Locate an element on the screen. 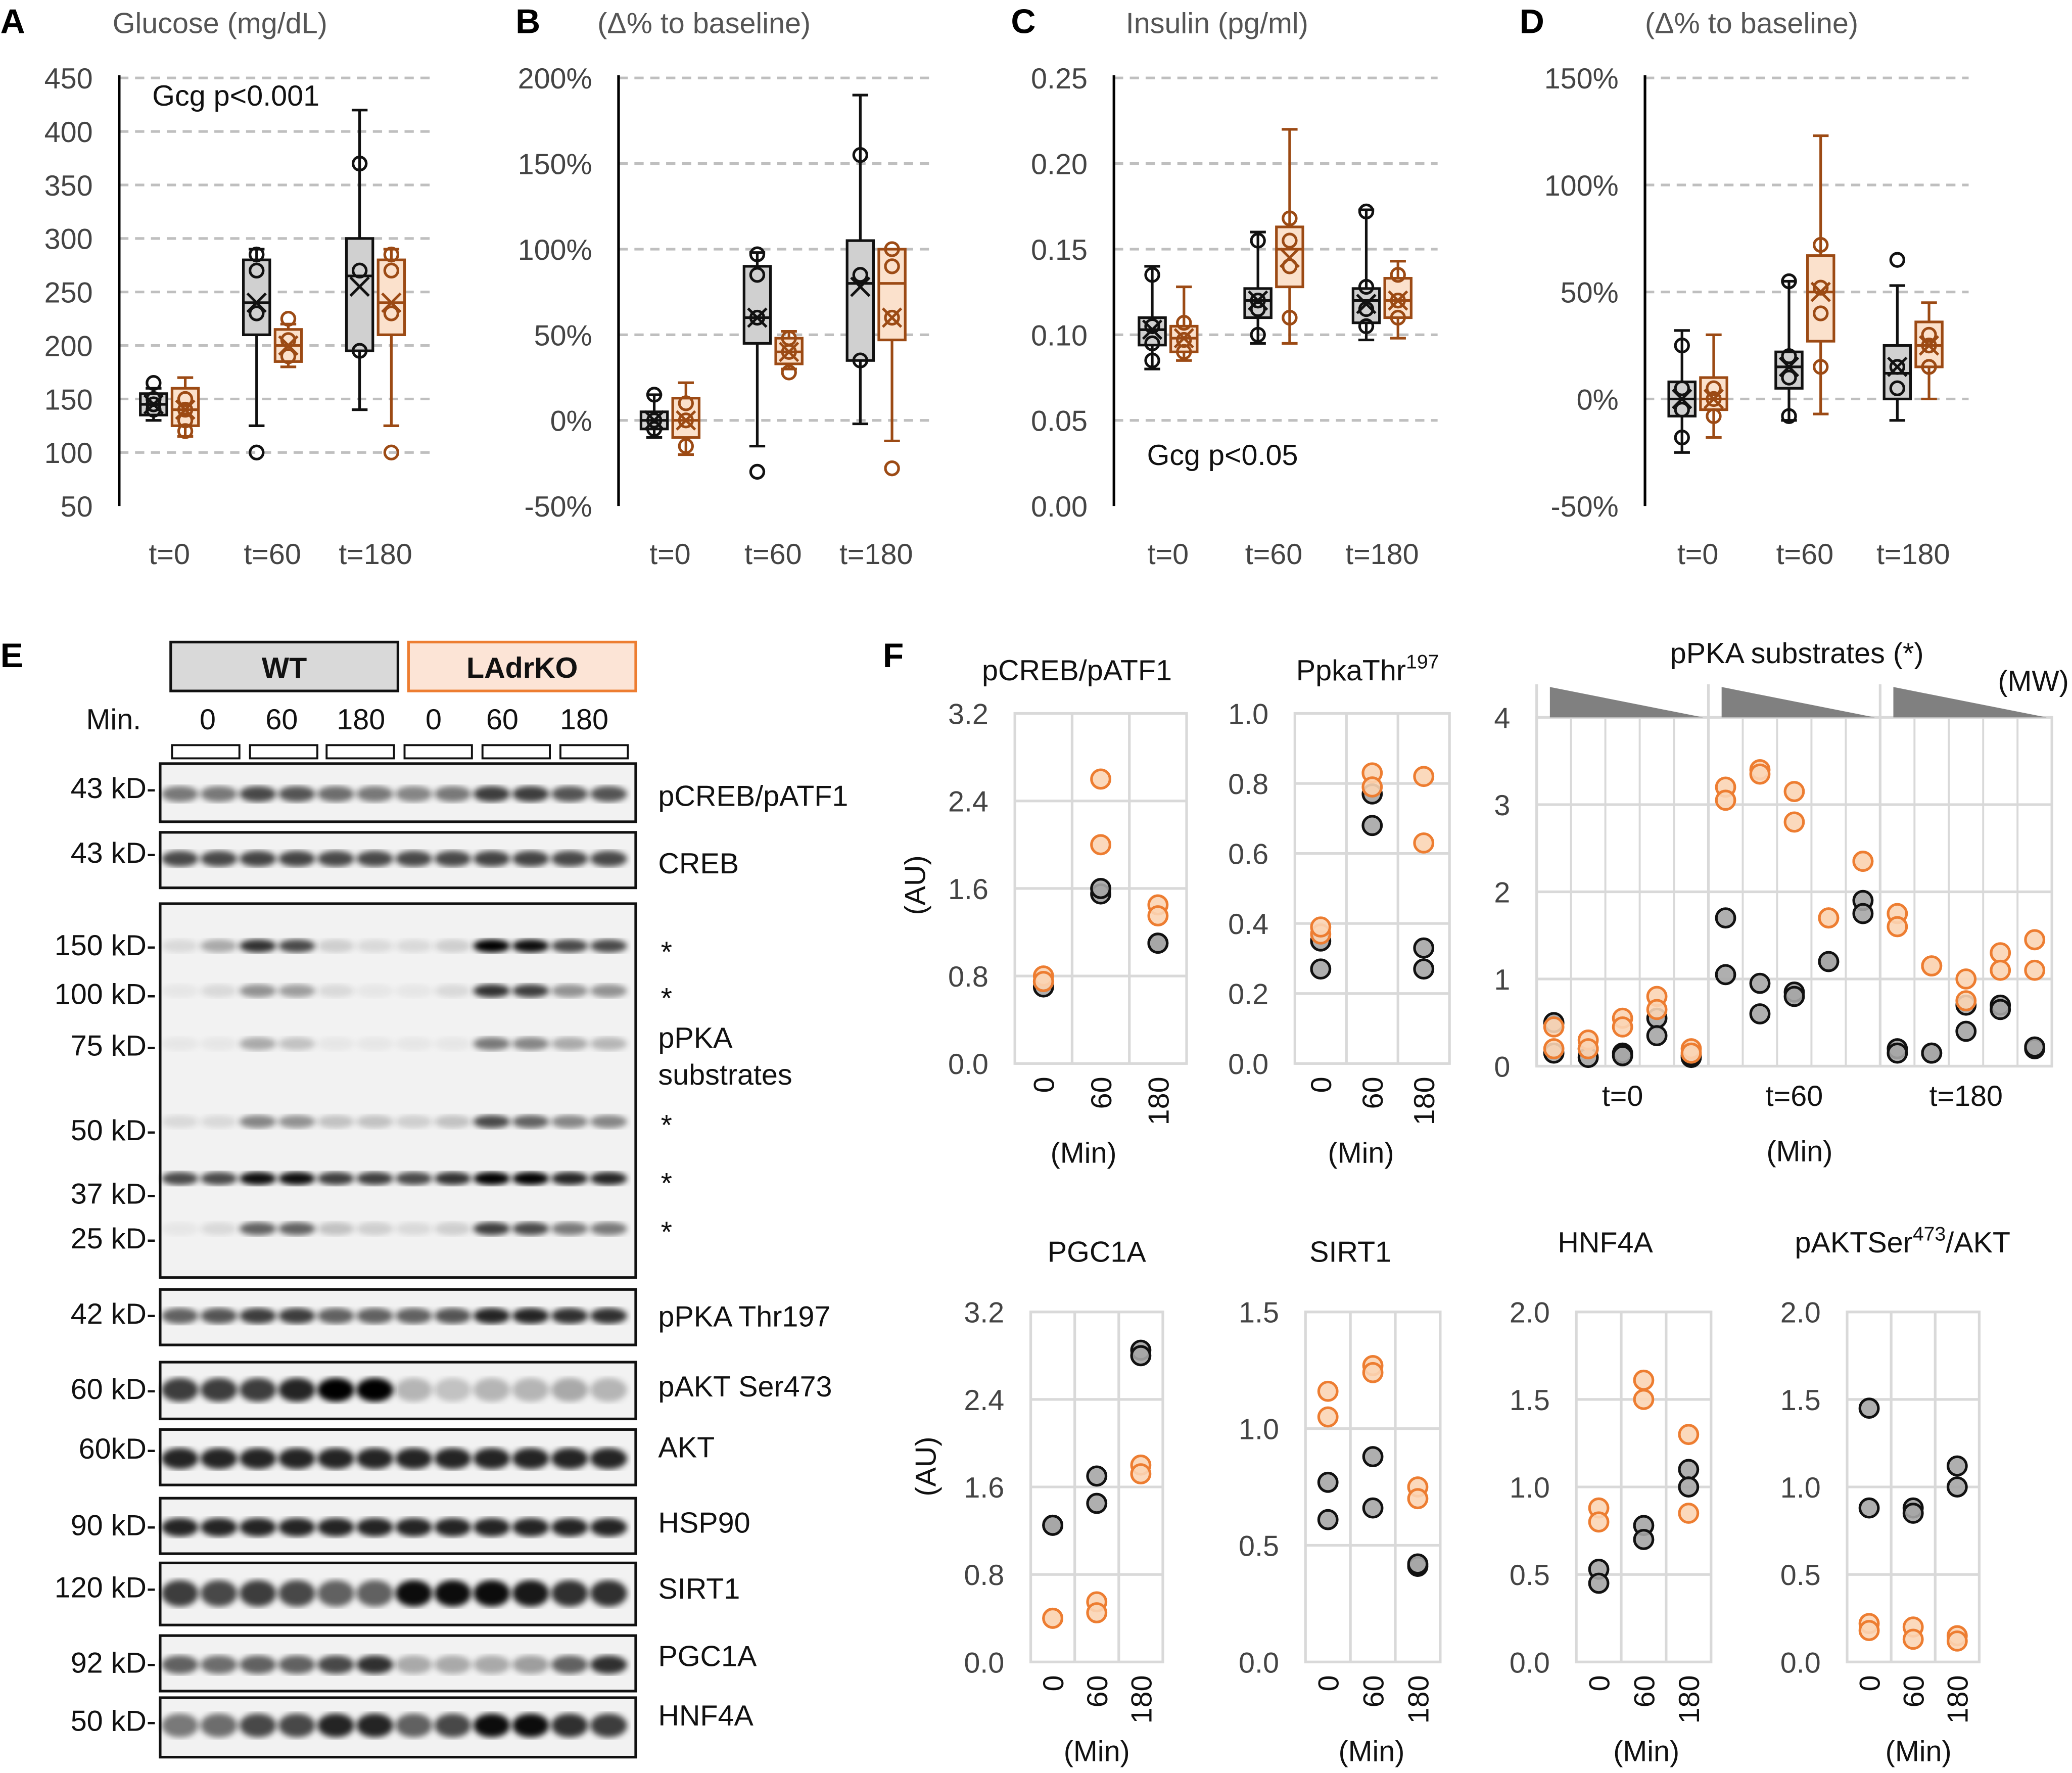  mw-marker: 92 kD- is located at coordinates (113, 1663).